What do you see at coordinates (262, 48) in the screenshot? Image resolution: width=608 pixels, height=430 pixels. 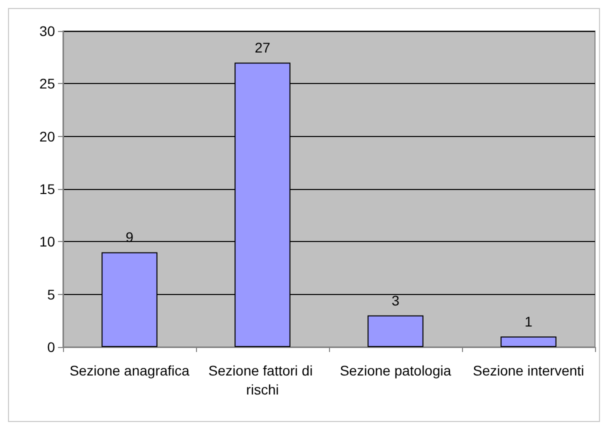 I see `data-label: 27` at bounding box center [262, 48].